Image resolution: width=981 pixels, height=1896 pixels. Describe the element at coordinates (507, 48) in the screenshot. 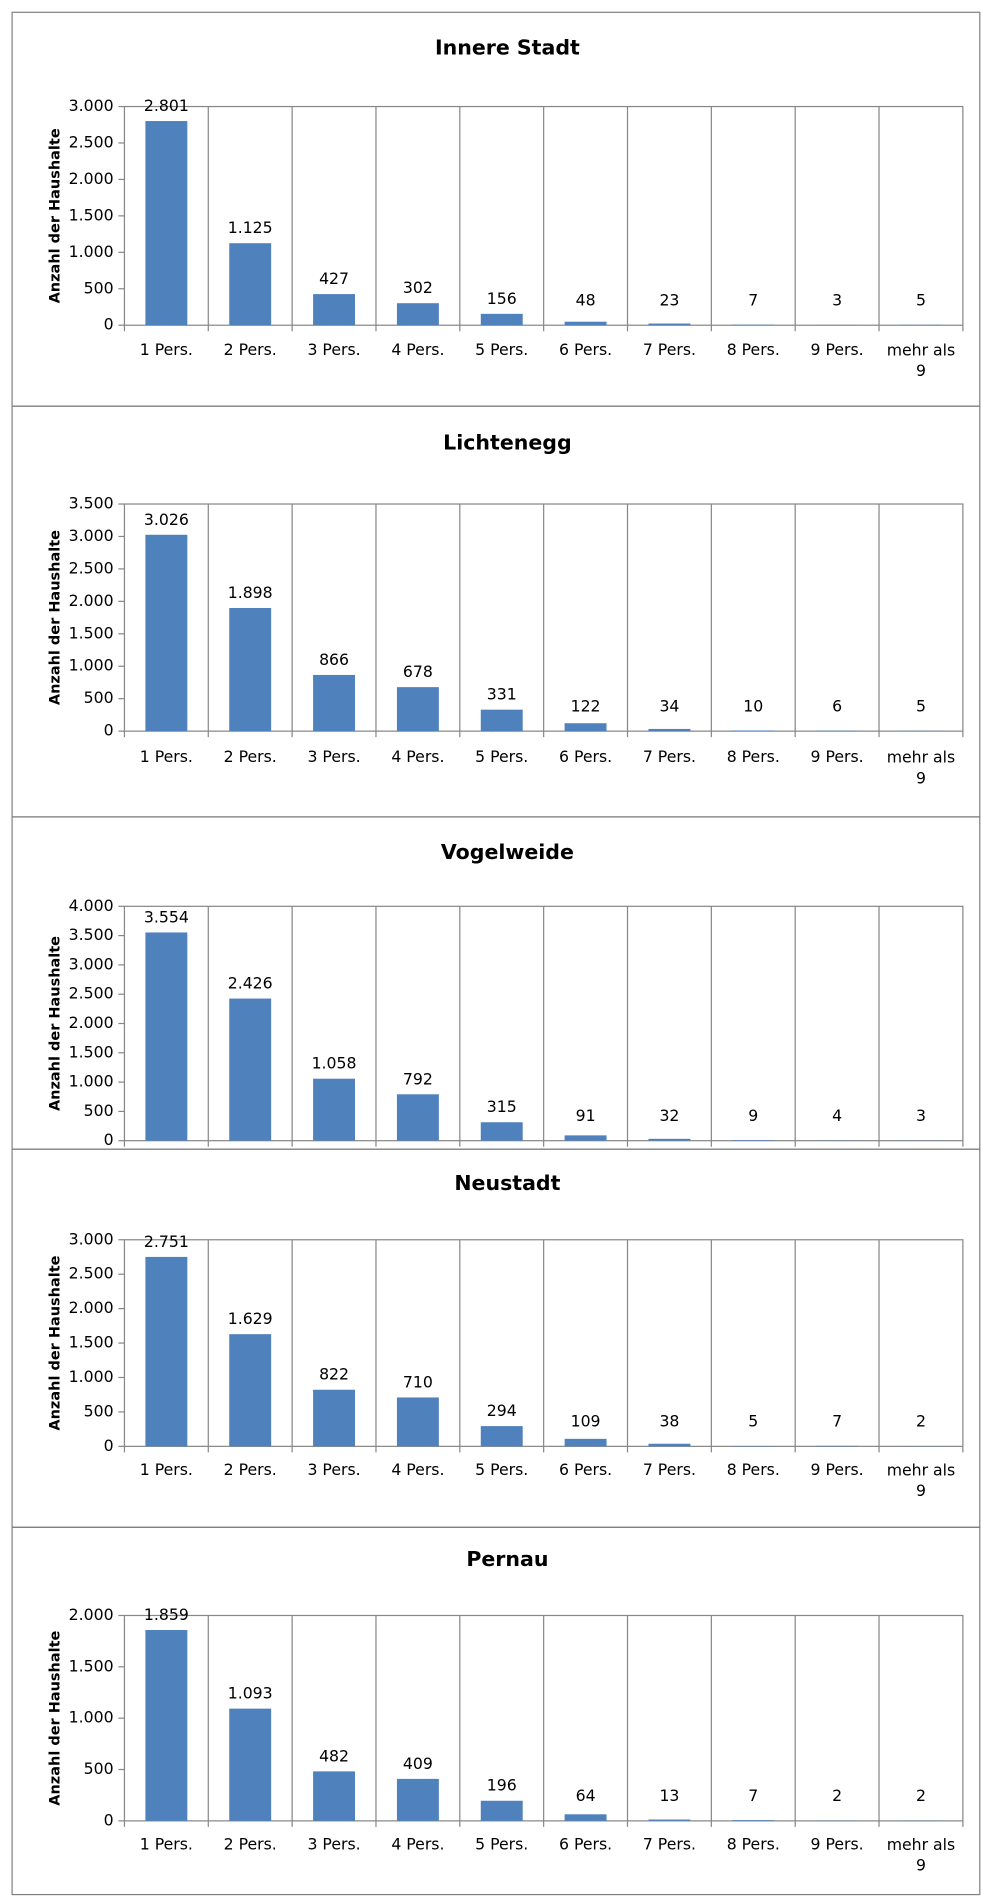

I see `chart-title: Innere Stadt` at that location.